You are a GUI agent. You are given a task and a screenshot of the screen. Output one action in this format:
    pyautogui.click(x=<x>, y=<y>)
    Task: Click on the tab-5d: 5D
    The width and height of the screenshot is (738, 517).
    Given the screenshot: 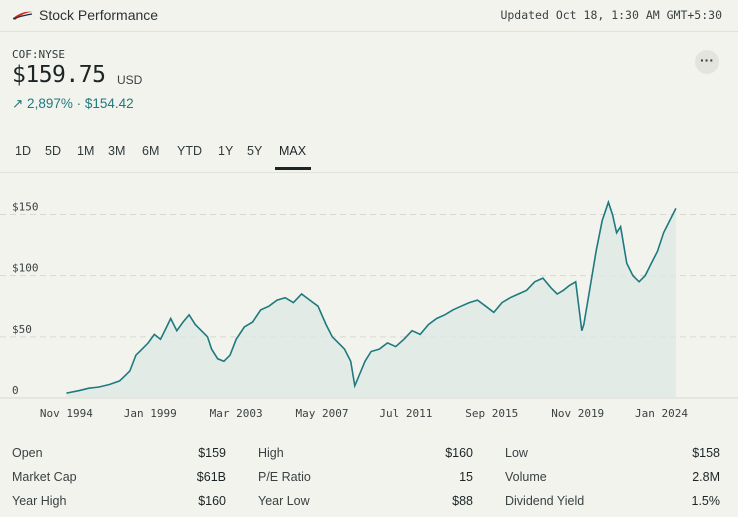 What is the action you would take?
    pyautogui.click(x=53, y=151)
    